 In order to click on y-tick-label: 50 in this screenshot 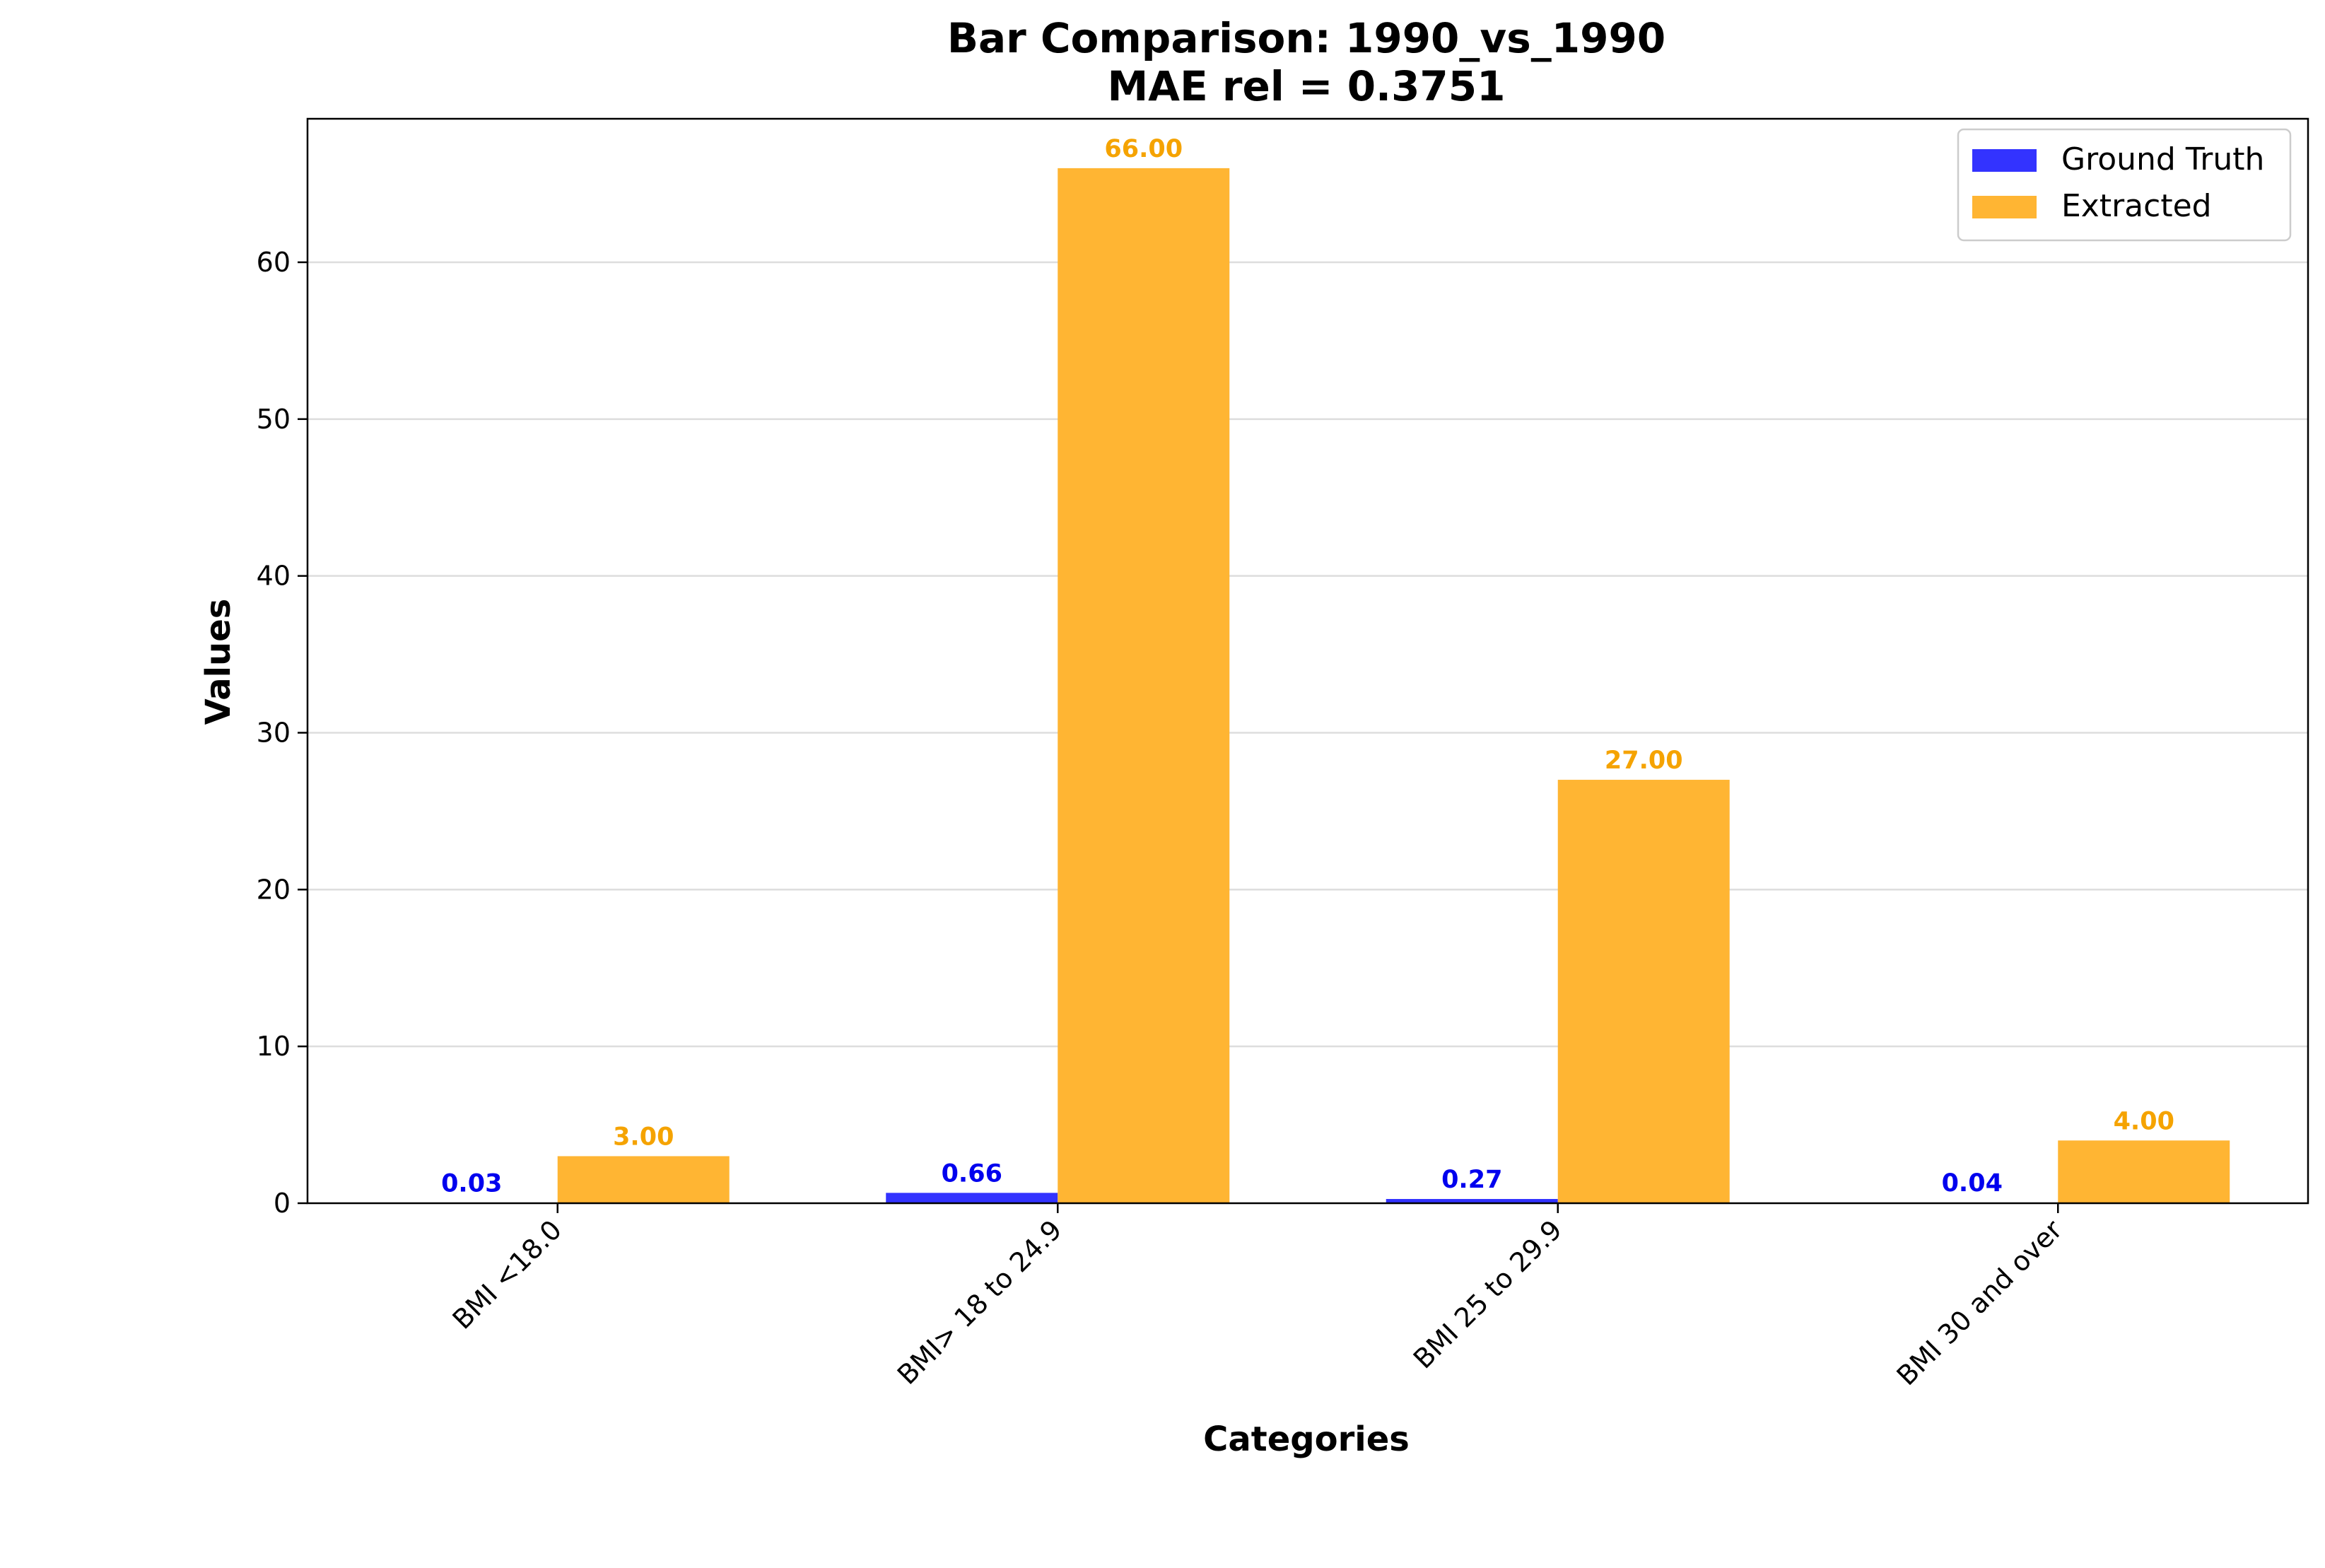, I will do `click(274, 419)`.